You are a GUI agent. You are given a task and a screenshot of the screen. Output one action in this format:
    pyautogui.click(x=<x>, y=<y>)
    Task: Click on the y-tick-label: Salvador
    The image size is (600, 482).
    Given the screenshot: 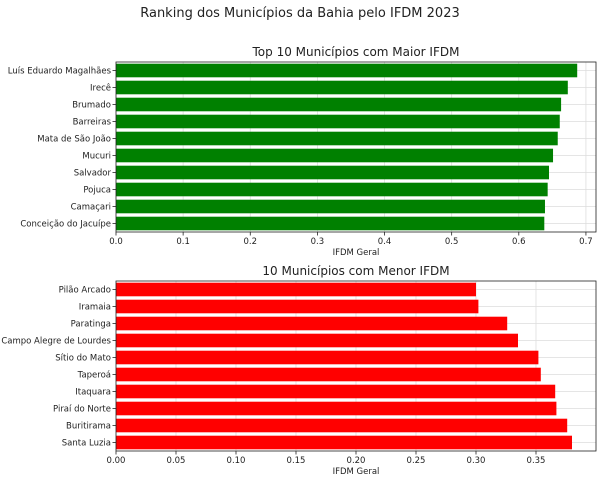 What is the action you would take?
    pyautogui.click(x=93, y=174)
    